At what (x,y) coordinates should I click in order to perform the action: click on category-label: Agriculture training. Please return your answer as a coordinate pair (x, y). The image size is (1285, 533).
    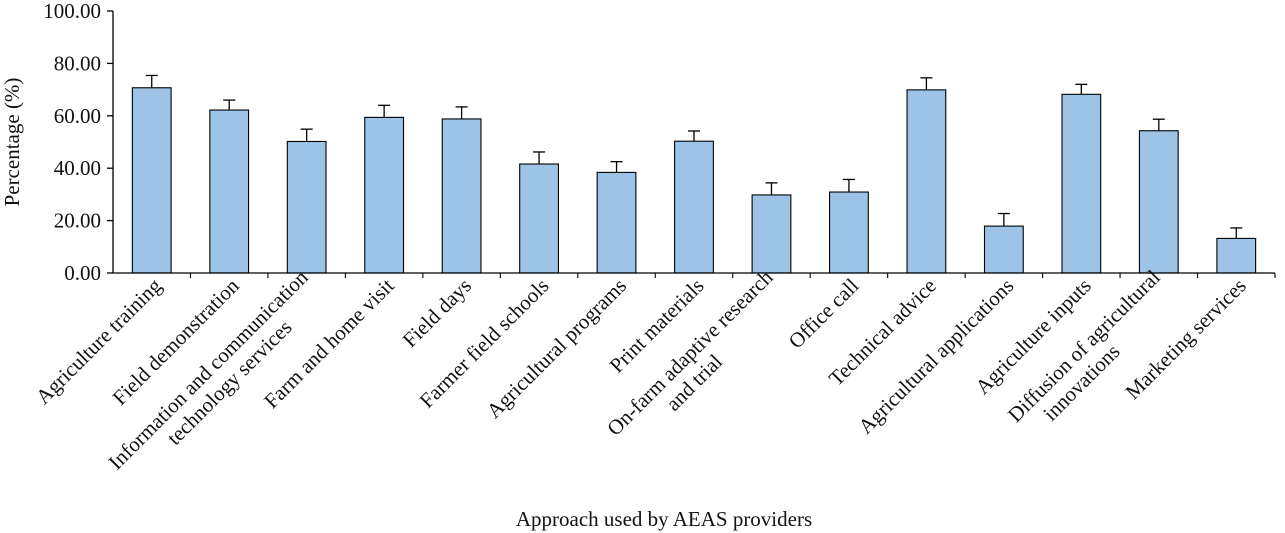
    Looking at the image, I should click on (99, 341).